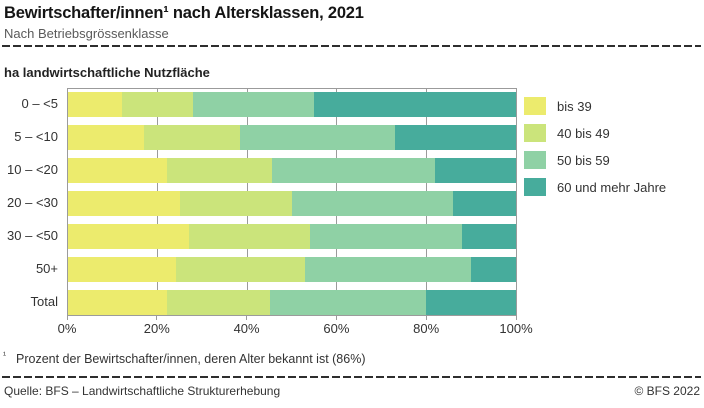 Image resolution: width=704 pixels, height=408 pixels. I want to click on legend-item: 60 und mehr Jahre, so click(595, 187).